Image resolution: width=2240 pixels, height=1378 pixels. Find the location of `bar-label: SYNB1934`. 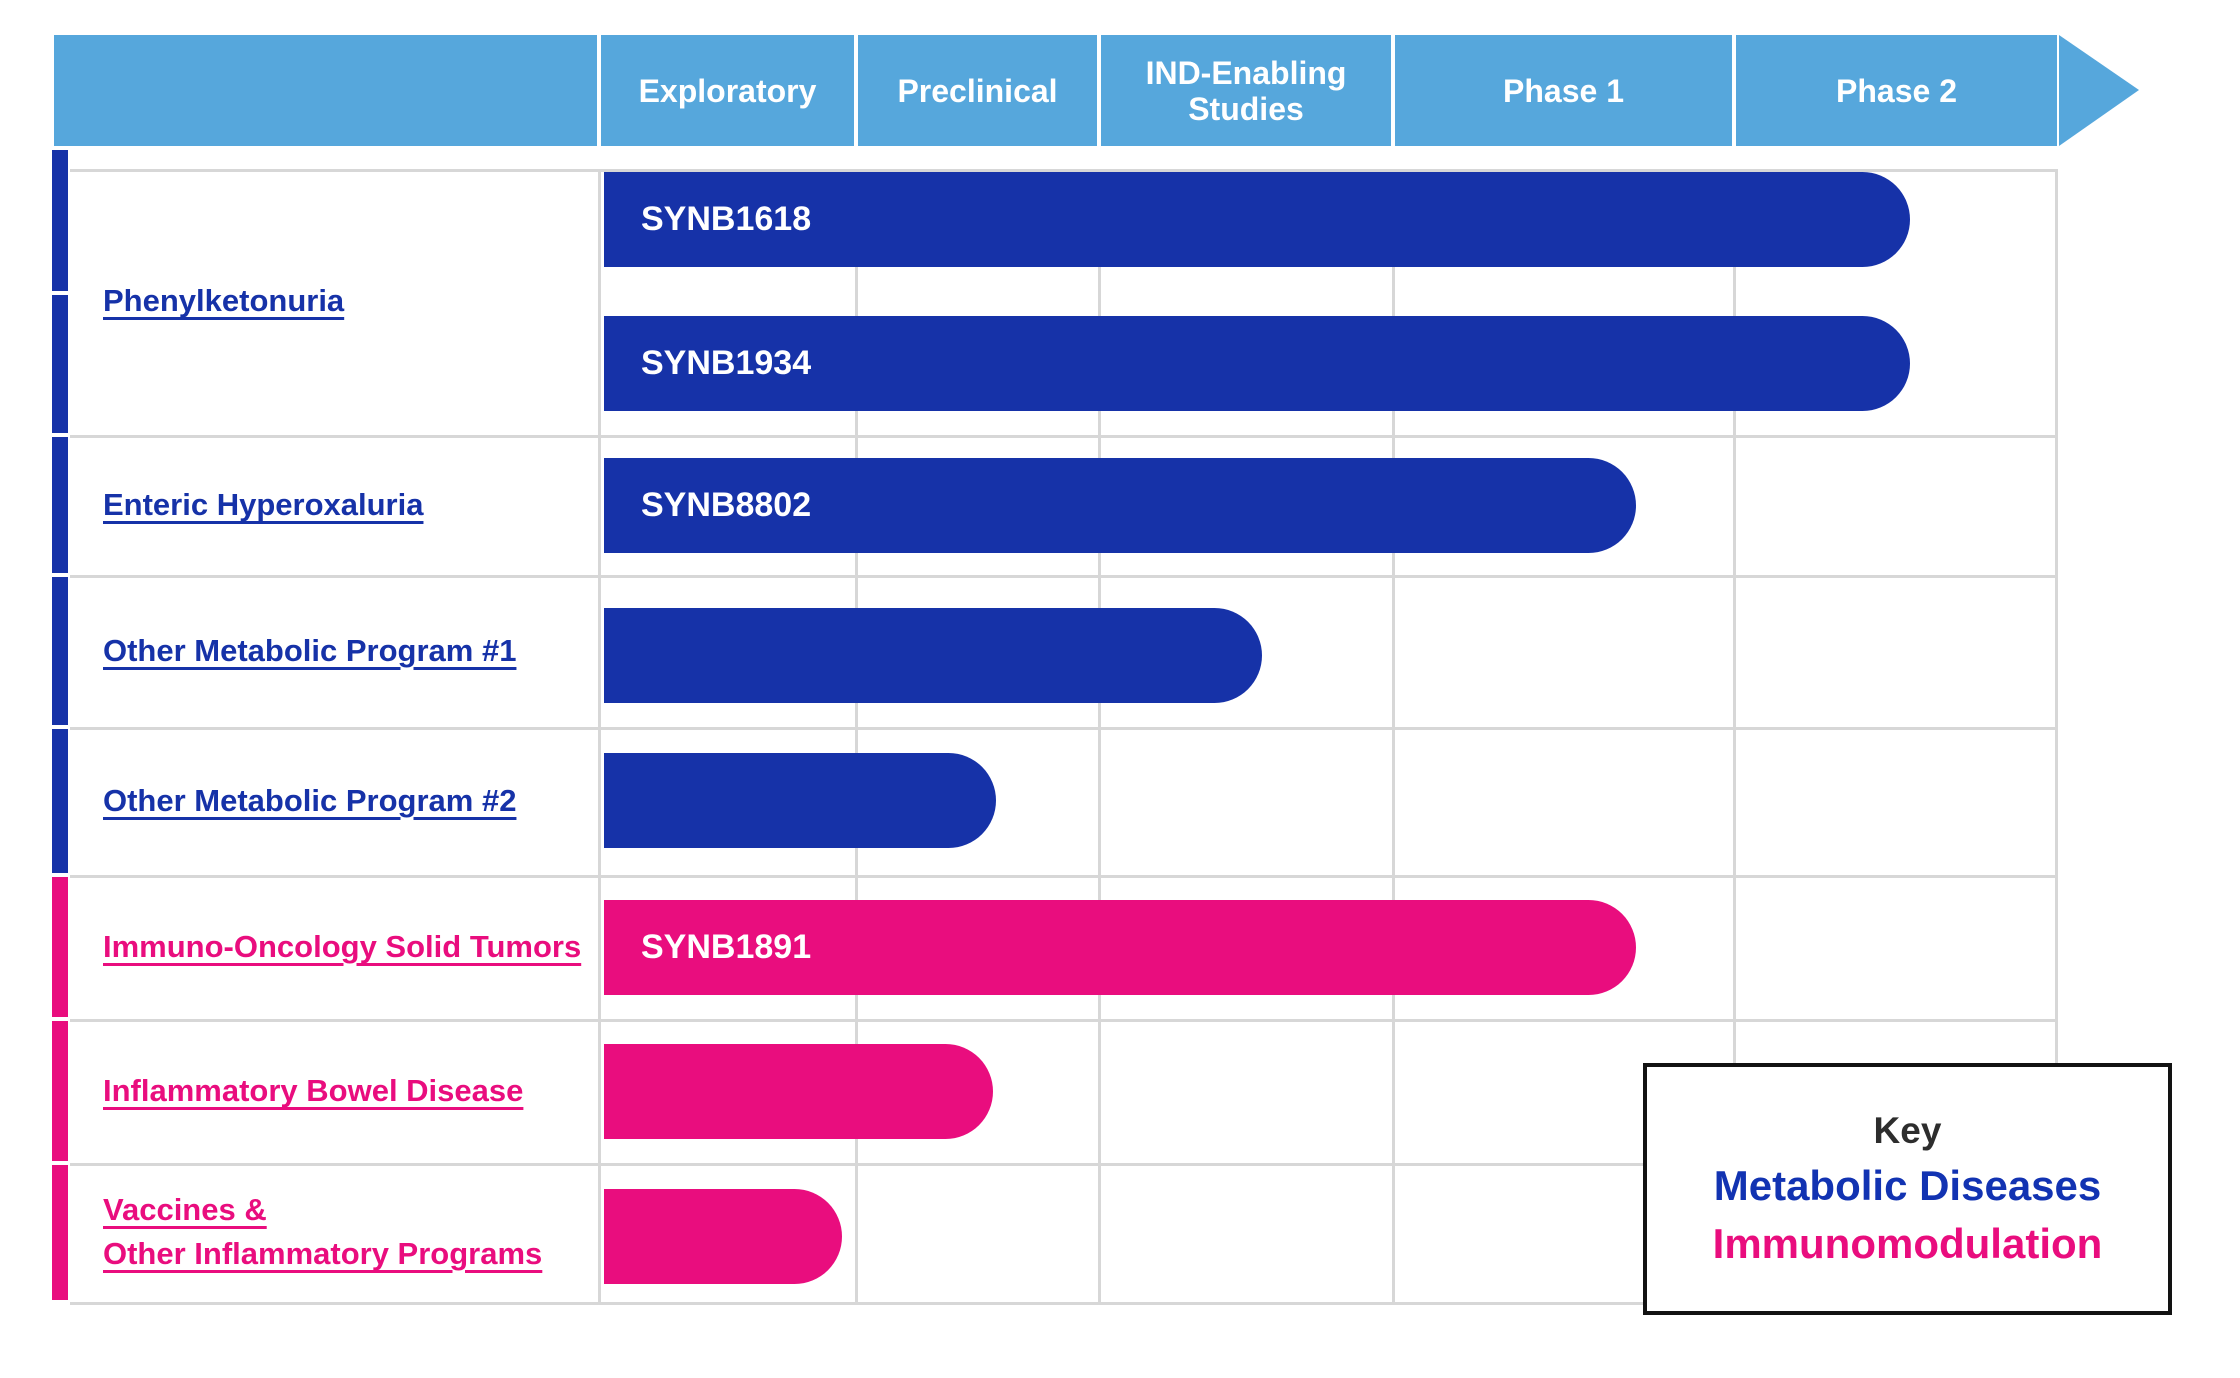

bar-label: SYNB1934 is located at coordinates (726, 363).